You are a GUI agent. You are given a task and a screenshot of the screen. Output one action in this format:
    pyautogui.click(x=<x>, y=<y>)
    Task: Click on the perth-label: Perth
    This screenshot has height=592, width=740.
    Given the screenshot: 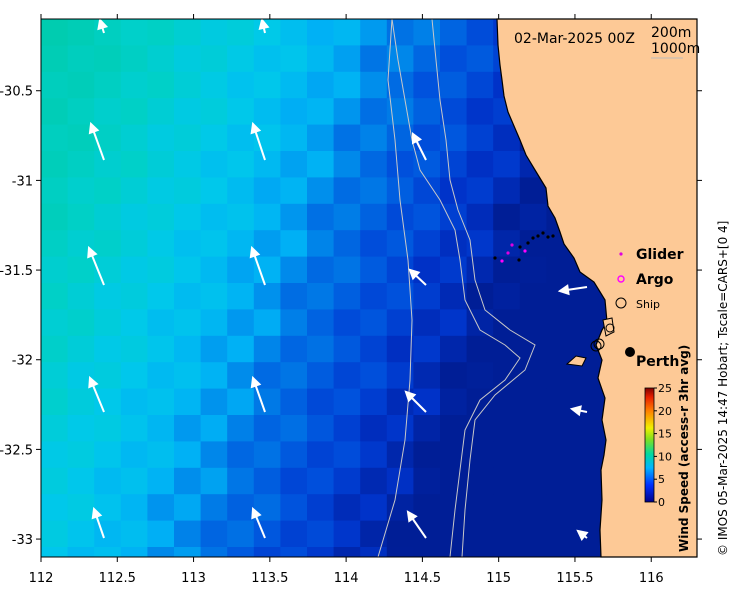 What is the action you would take?
    pyautogui.click(x=657, y=362)
    